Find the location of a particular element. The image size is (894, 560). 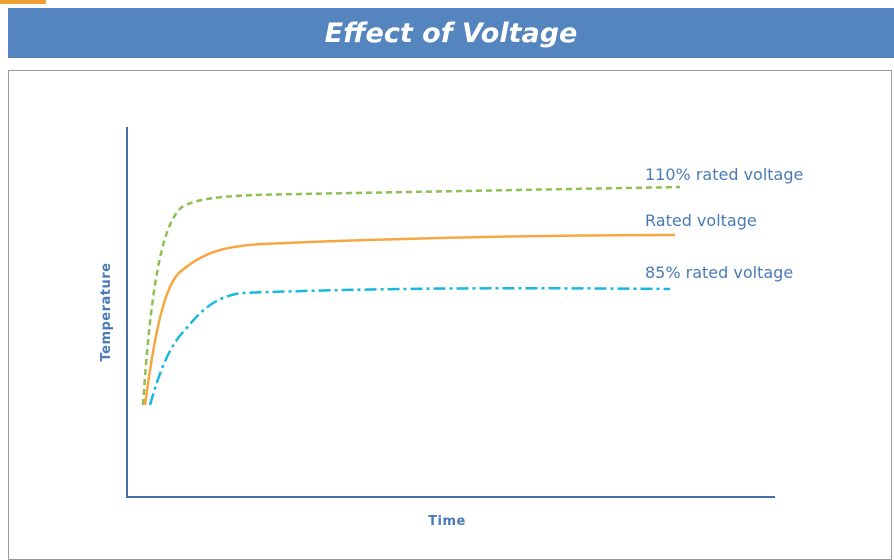

figure-tab is located at coordinates (23, 2).